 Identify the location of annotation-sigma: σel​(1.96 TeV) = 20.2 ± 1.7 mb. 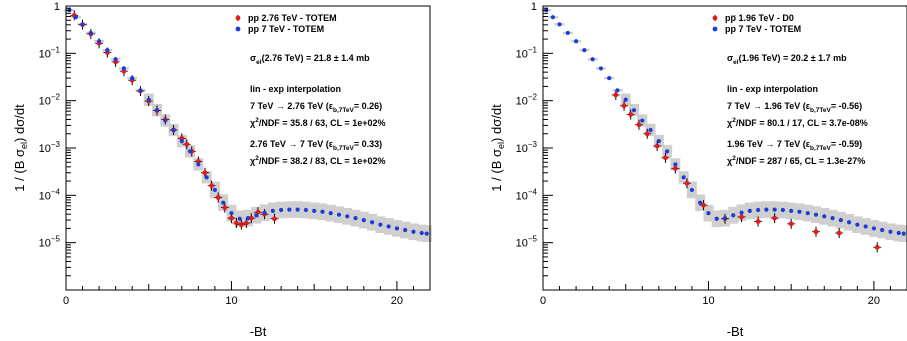
(787, 59).